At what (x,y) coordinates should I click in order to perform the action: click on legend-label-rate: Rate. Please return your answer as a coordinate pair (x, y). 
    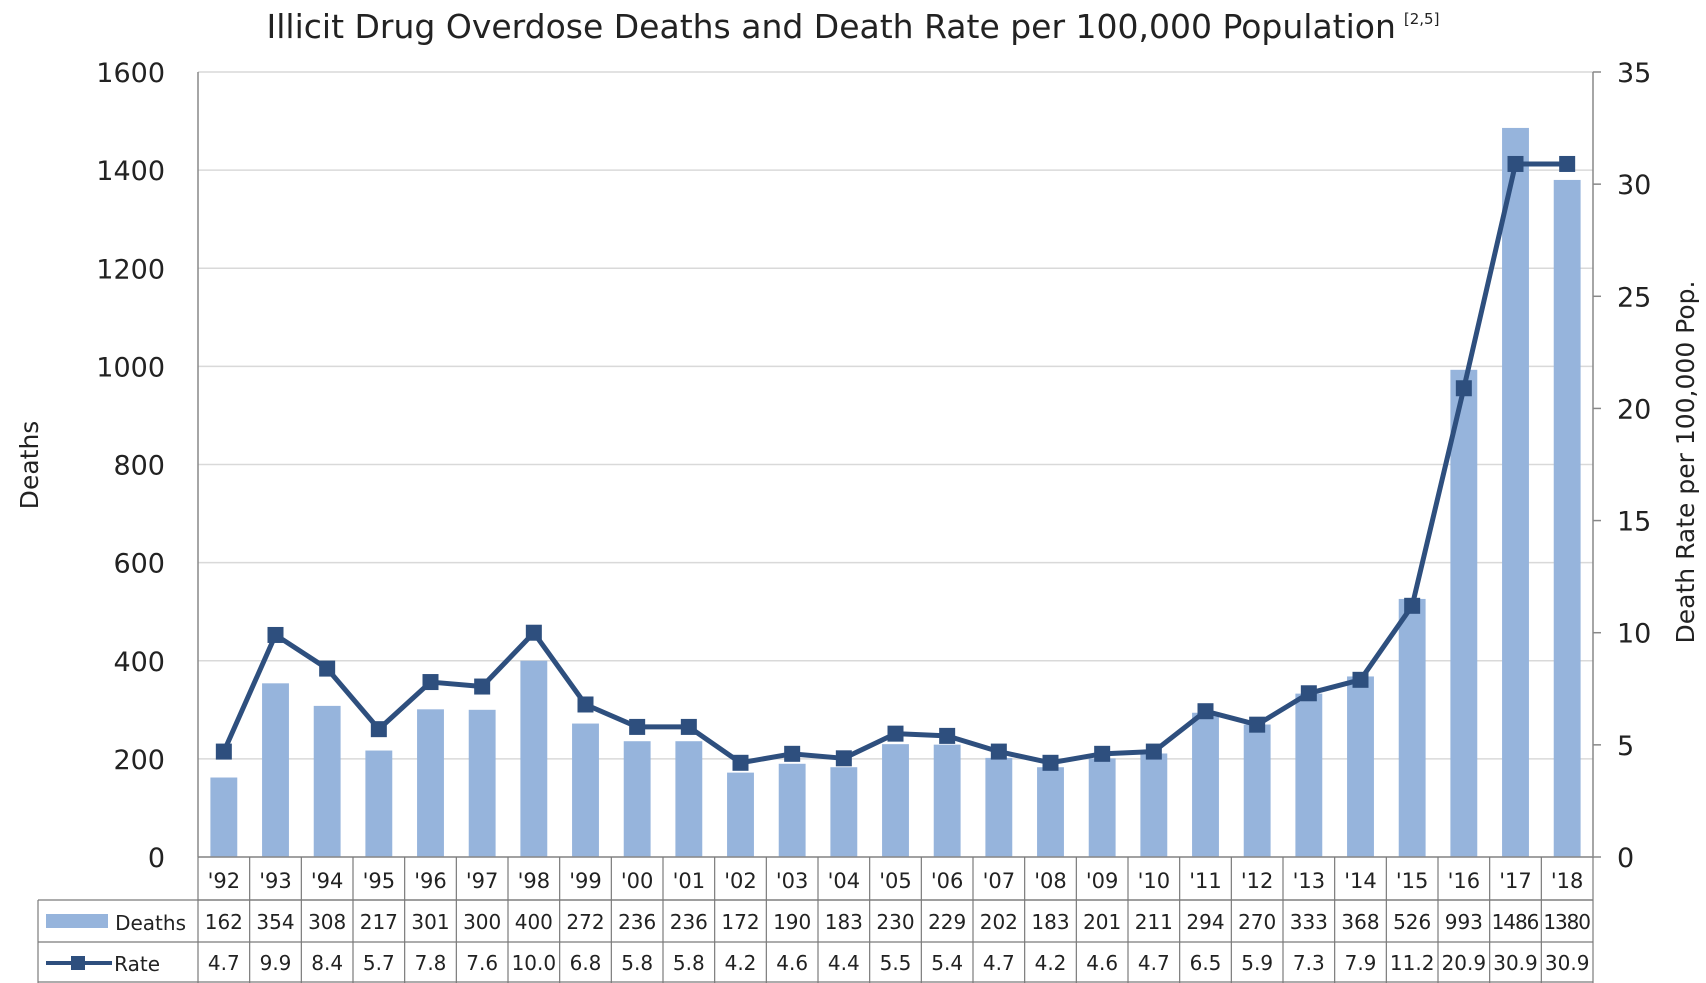
    Looking at the image, I should click on (137, 964).